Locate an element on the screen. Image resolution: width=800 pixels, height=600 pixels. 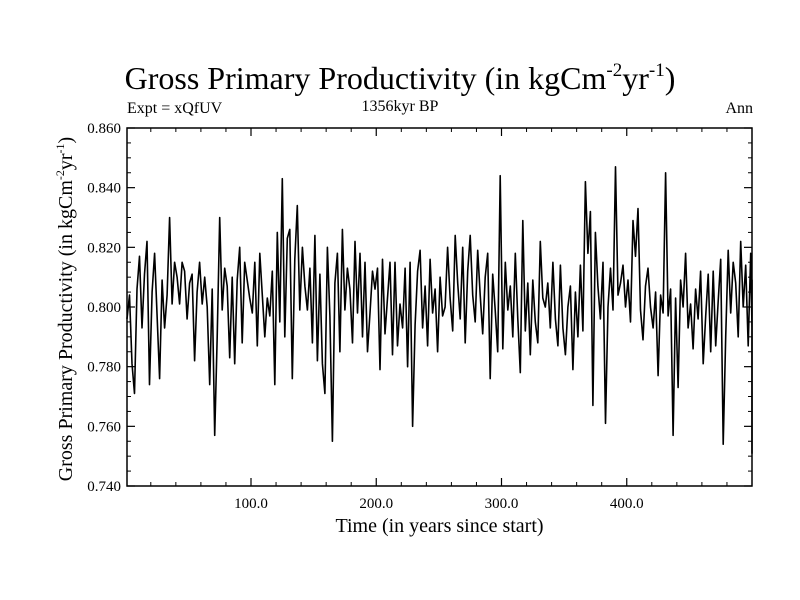
x-tick-label: 200.0 is located at coordinates (376, 504).